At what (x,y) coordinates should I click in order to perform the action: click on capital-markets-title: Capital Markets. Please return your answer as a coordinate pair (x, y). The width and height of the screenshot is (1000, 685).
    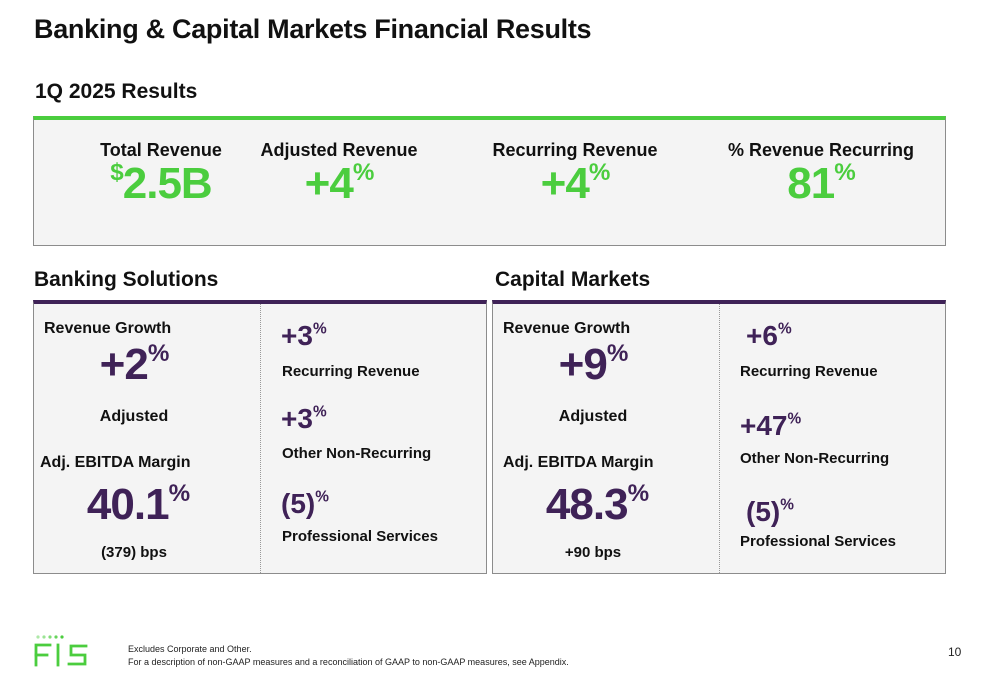
    Looking at the image, I should click on (573, 279).